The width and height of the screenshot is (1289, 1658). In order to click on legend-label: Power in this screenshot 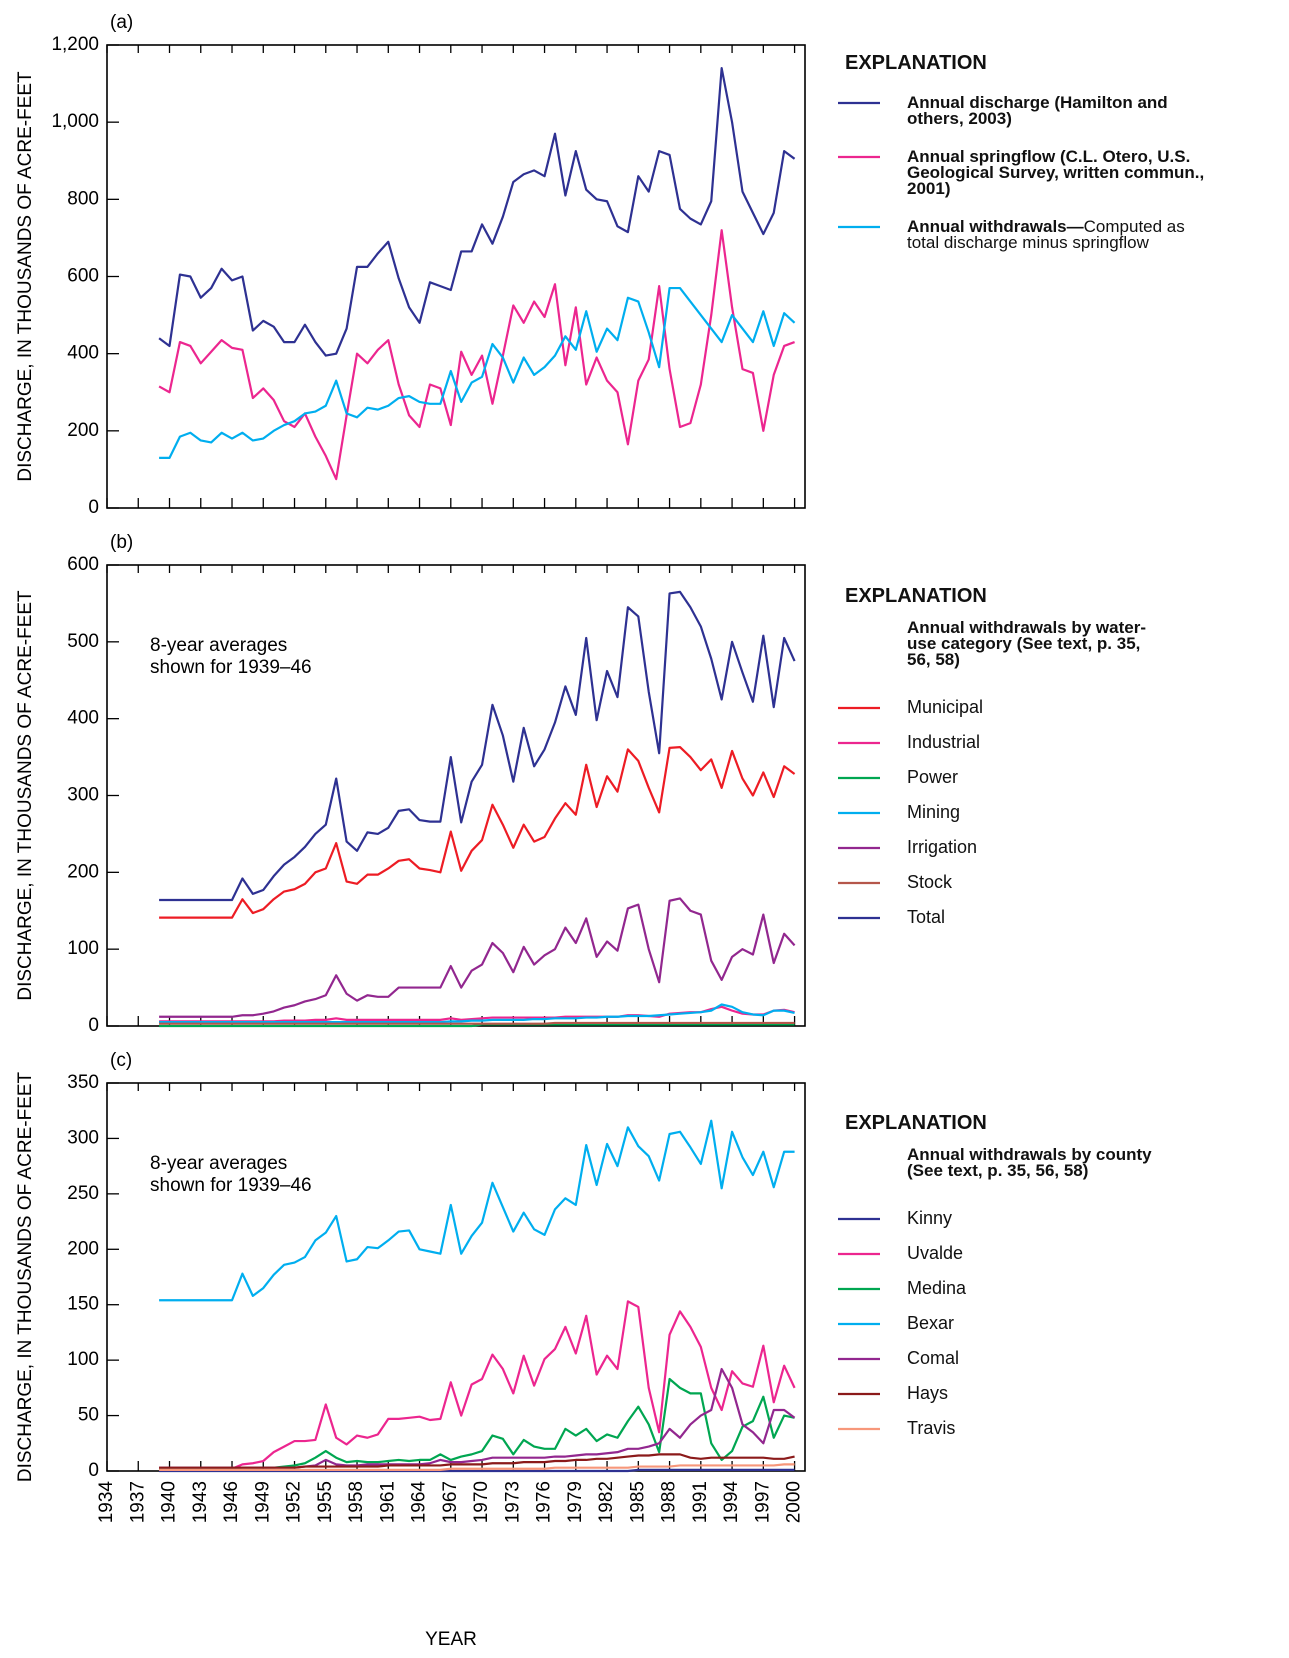, I will do `click(933, 777)`.